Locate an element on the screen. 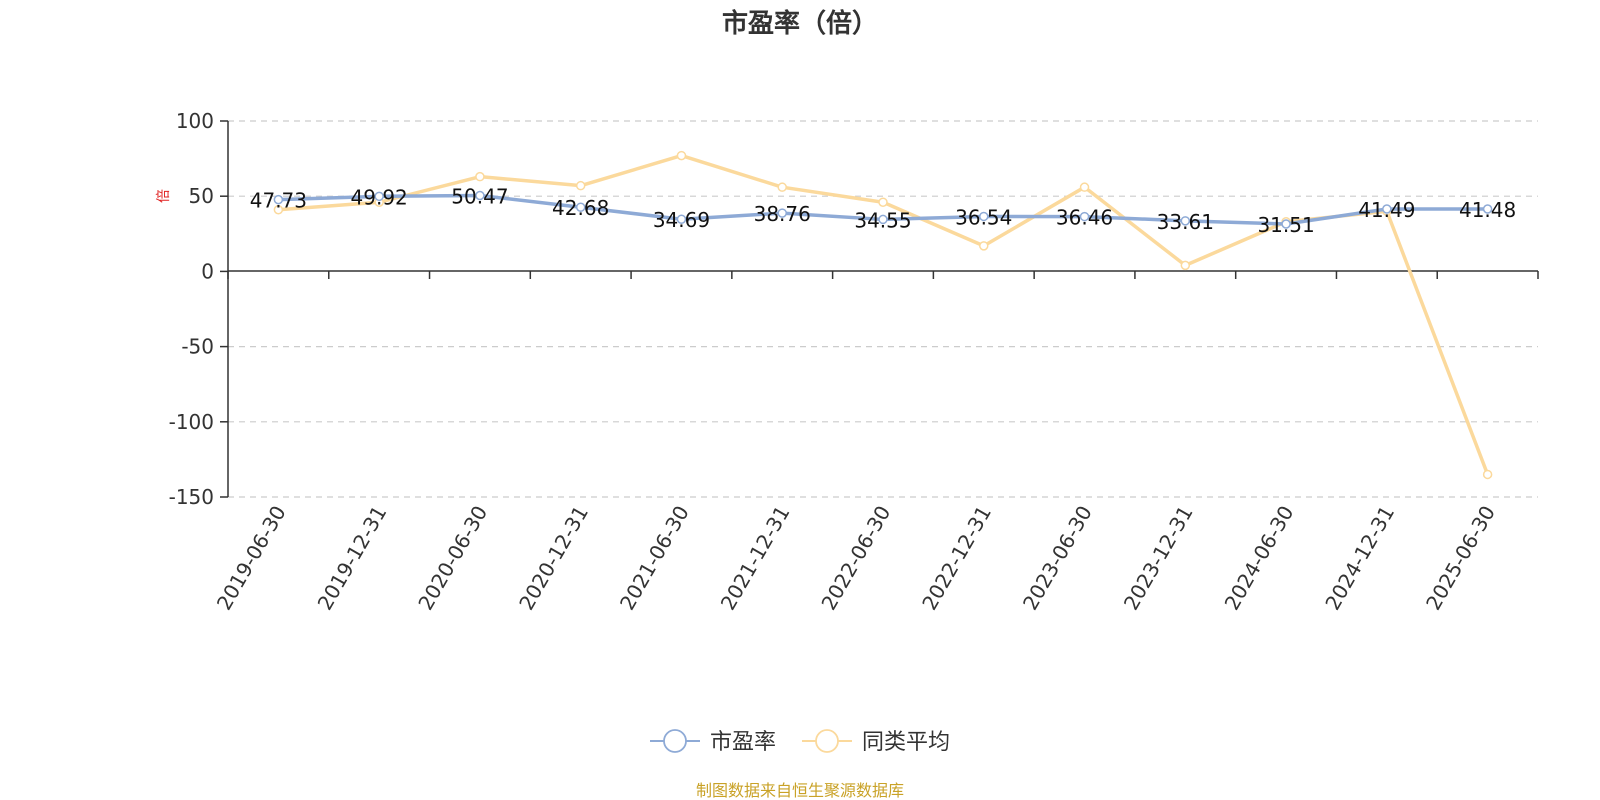 Image resolution: width=1600 pixels, height=800 pixels. x-tick-label: 2020-06-30 is located at coordinates (452, 558).